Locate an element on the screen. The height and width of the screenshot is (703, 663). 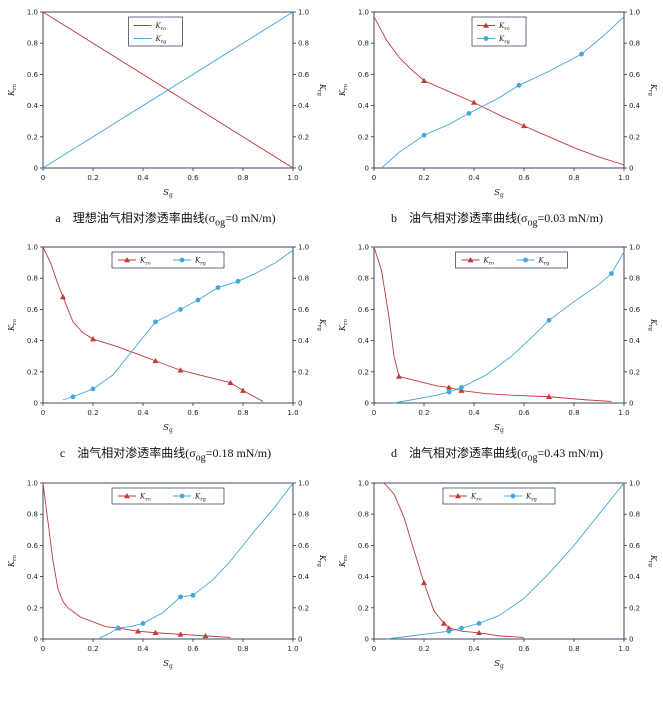
caption-d-text: 油气相对渗透率曲线(σ is located at coordinates (468, 453).